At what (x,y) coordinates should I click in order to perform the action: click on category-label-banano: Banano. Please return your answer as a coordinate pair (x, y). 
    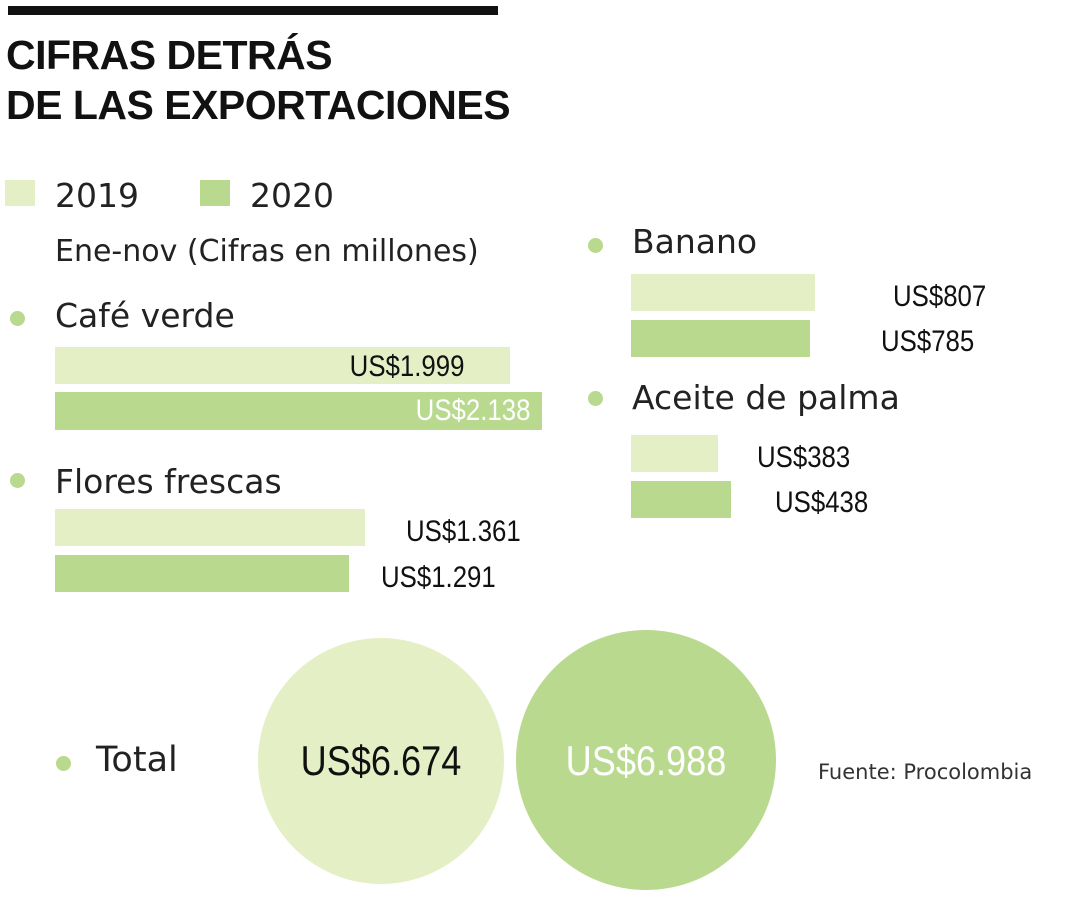
    Looking at the image, I should click on (695, 241).